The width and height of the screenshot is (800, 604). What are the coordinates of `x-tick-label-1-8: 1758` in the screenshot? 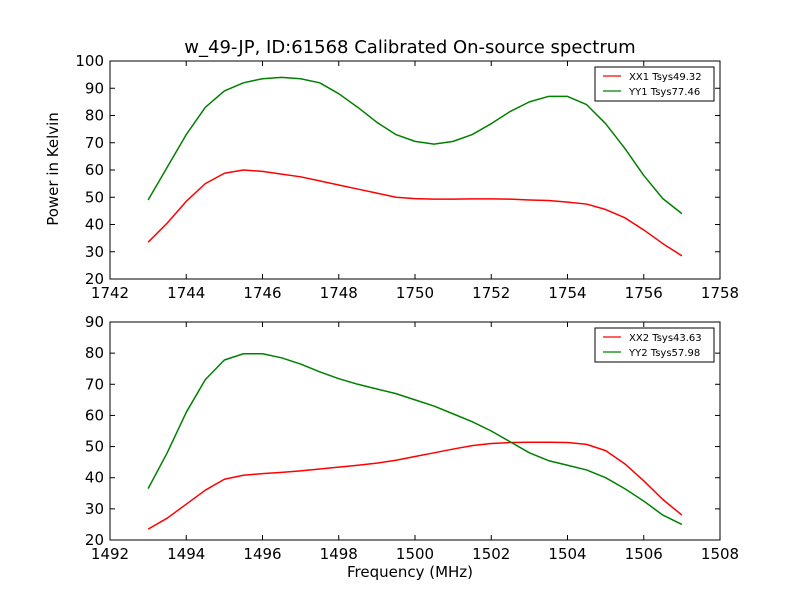 It's located at (720, 293).